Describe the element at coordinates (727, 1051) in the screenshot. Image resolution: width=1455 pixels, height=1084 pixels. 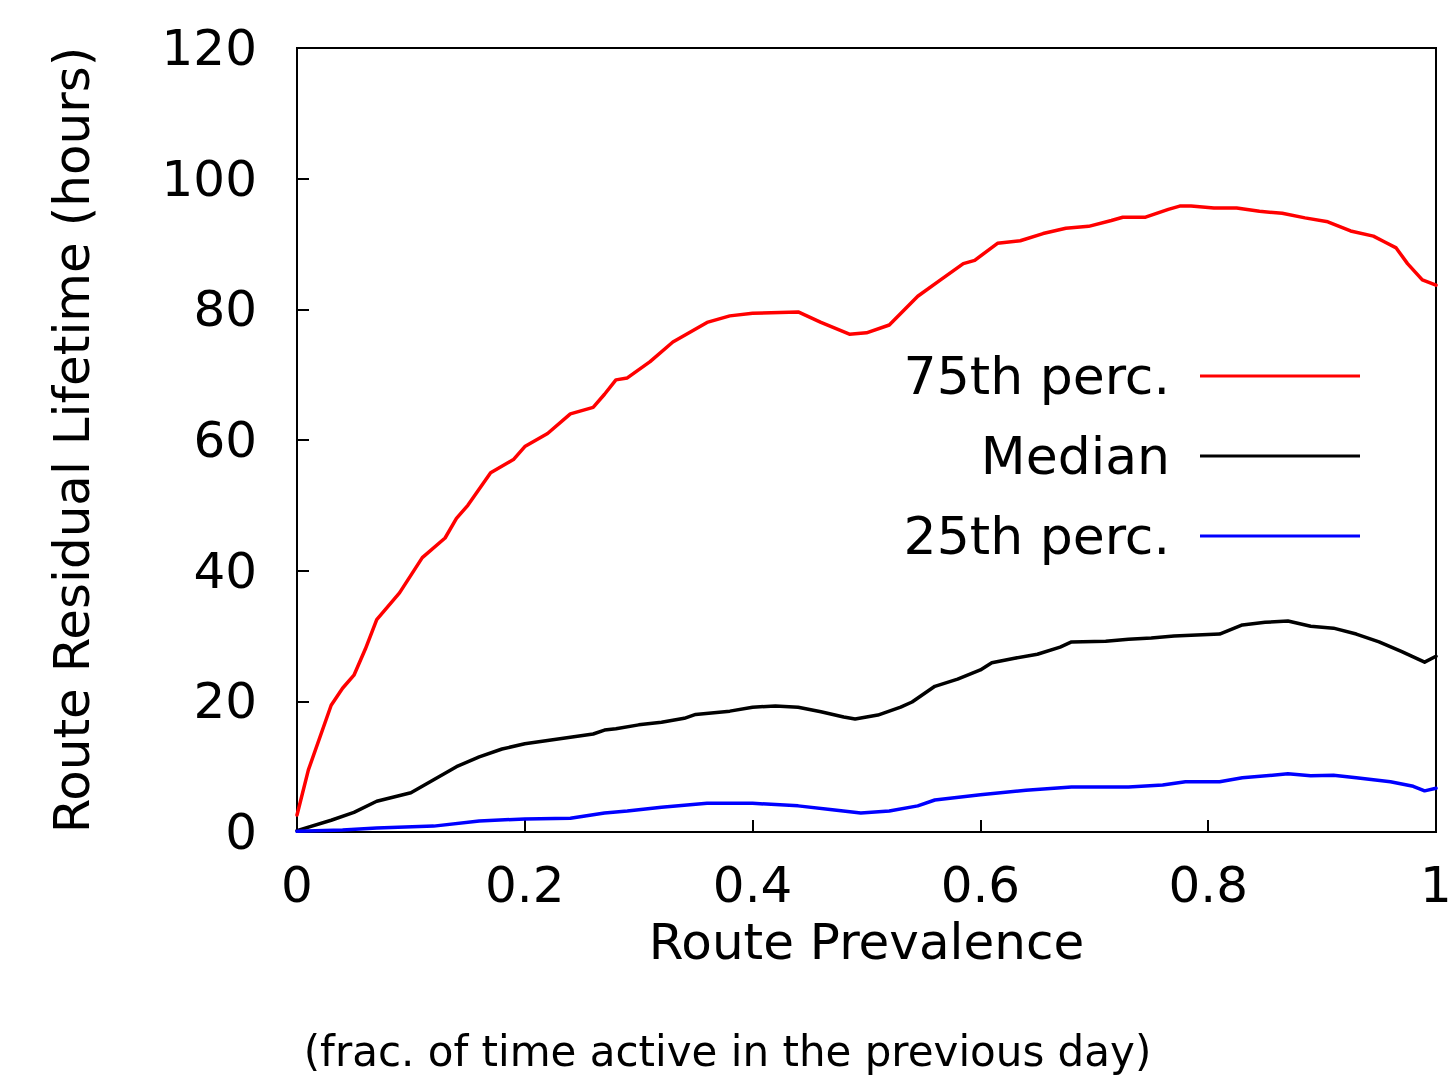
I see `text: (frac. of time active in the previous day)` at that location.